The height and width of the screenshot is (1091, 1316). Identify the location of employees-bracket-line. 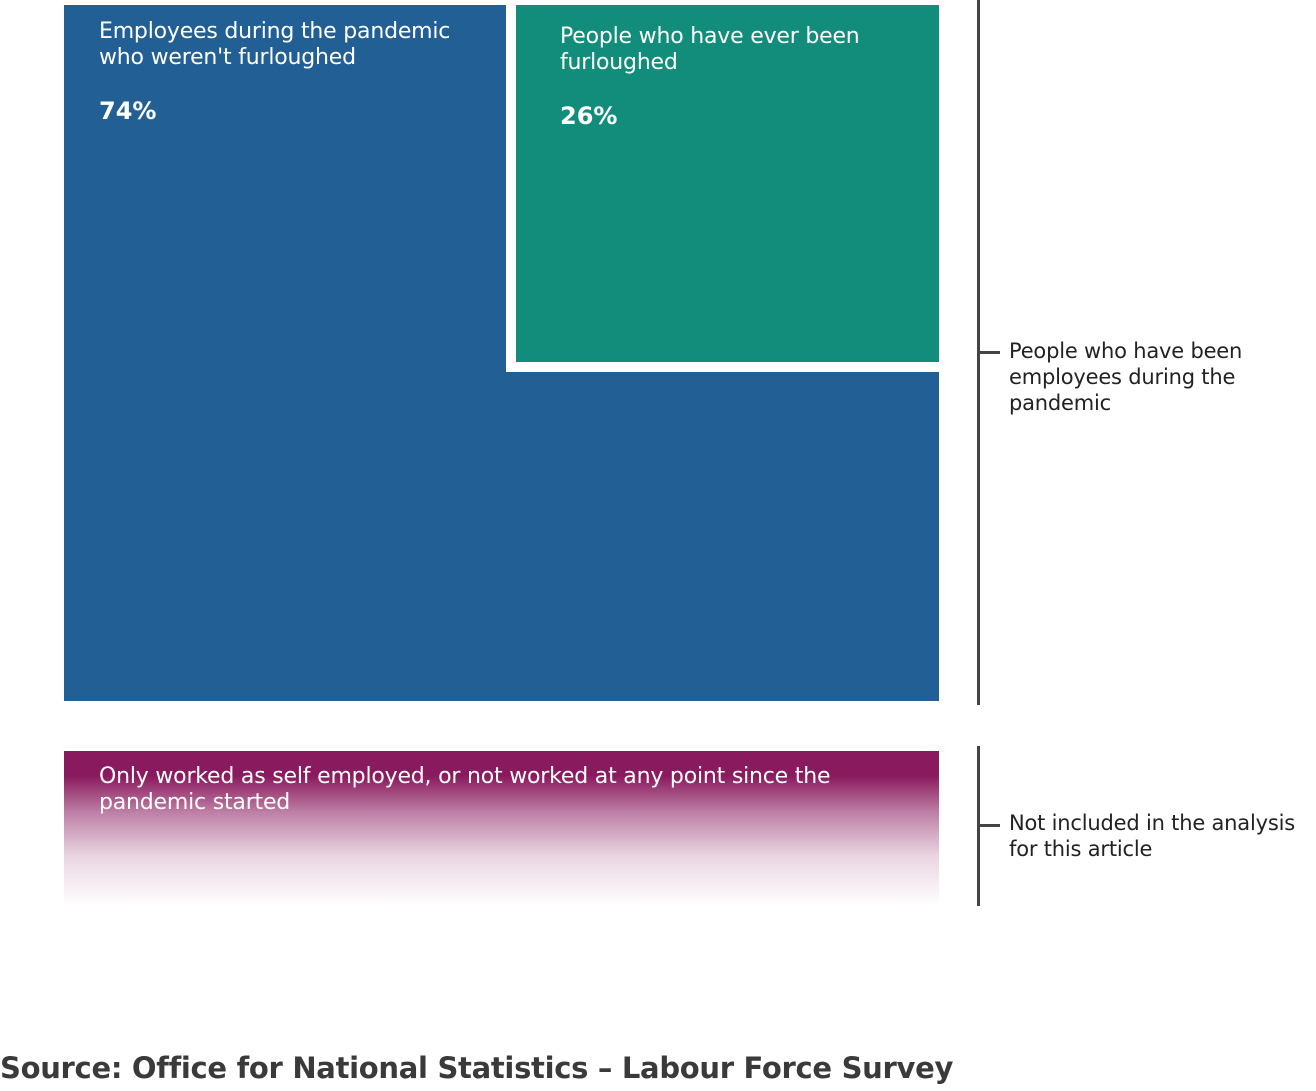
(978, 352).